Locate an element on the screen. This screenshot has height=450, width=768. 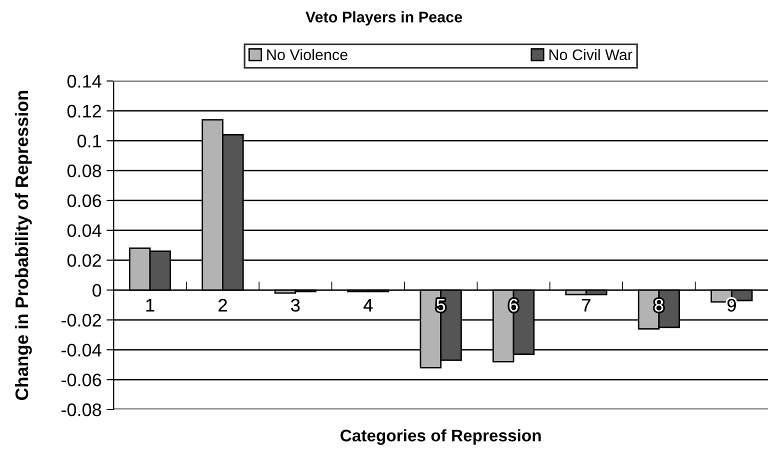
y-tick-label: 0.12 is located at coordinates (84, 111).